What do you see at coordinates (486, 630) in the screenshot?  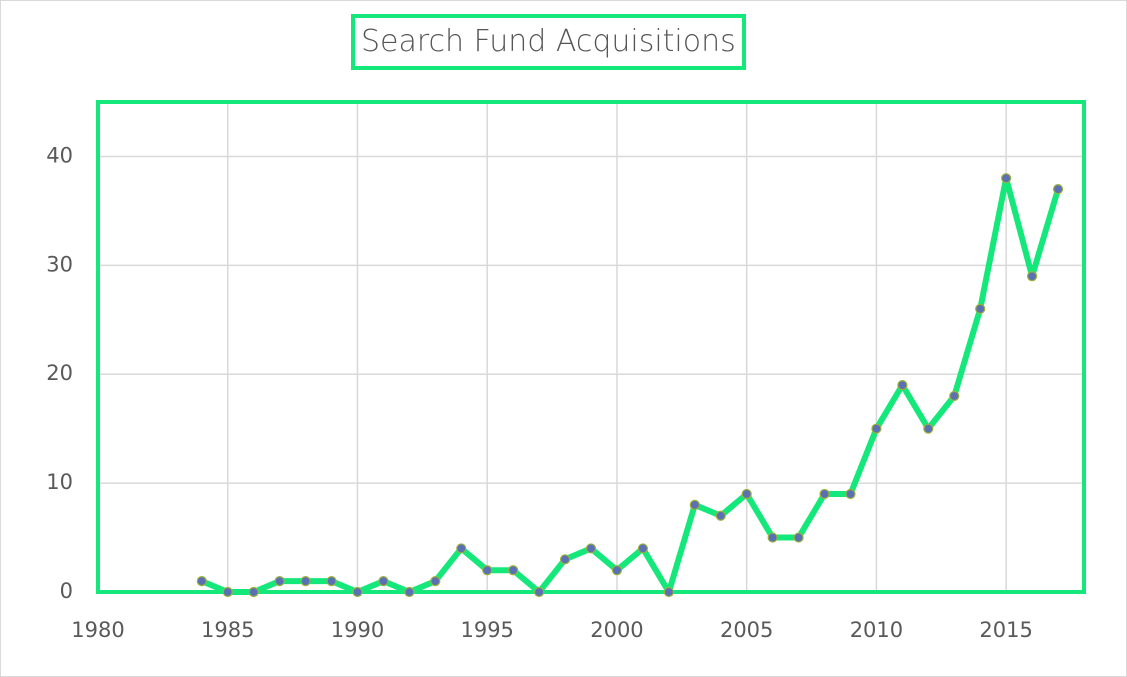 I see `x-tick-label: 1995` at bounding box center [486, 630].